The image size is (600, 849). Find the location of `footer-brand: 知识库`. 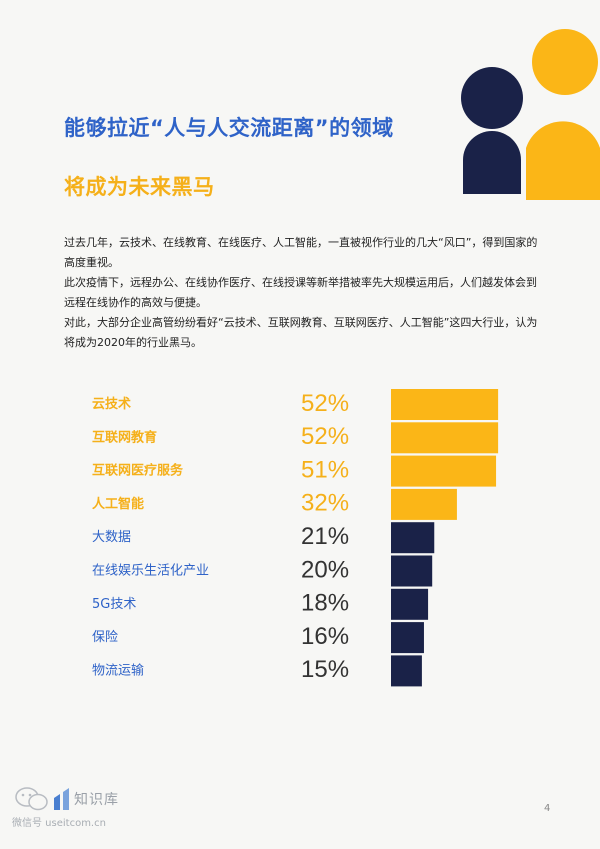

footer-brand: 知识库 is located at coordinates (96, 800).